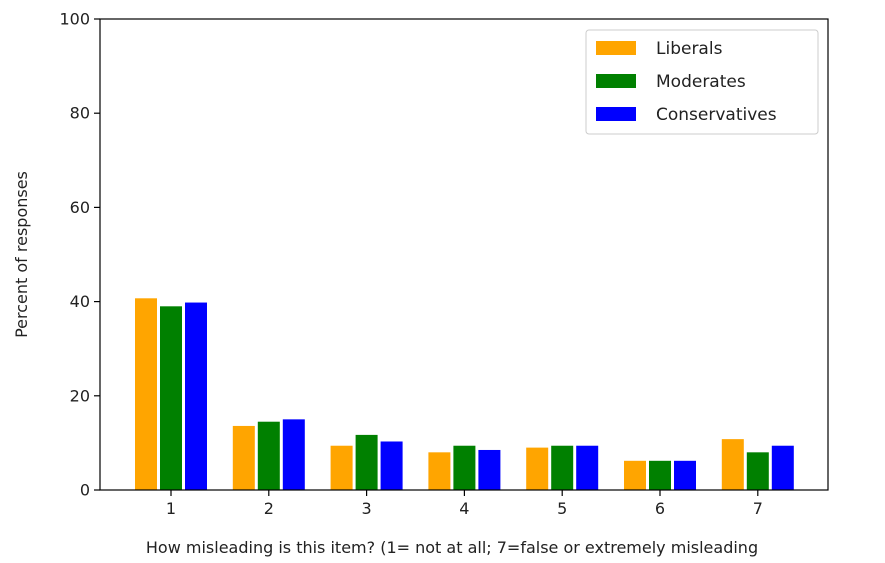  I want to click on legend: Liberals Moderates Conservatives, so click(702, 82).